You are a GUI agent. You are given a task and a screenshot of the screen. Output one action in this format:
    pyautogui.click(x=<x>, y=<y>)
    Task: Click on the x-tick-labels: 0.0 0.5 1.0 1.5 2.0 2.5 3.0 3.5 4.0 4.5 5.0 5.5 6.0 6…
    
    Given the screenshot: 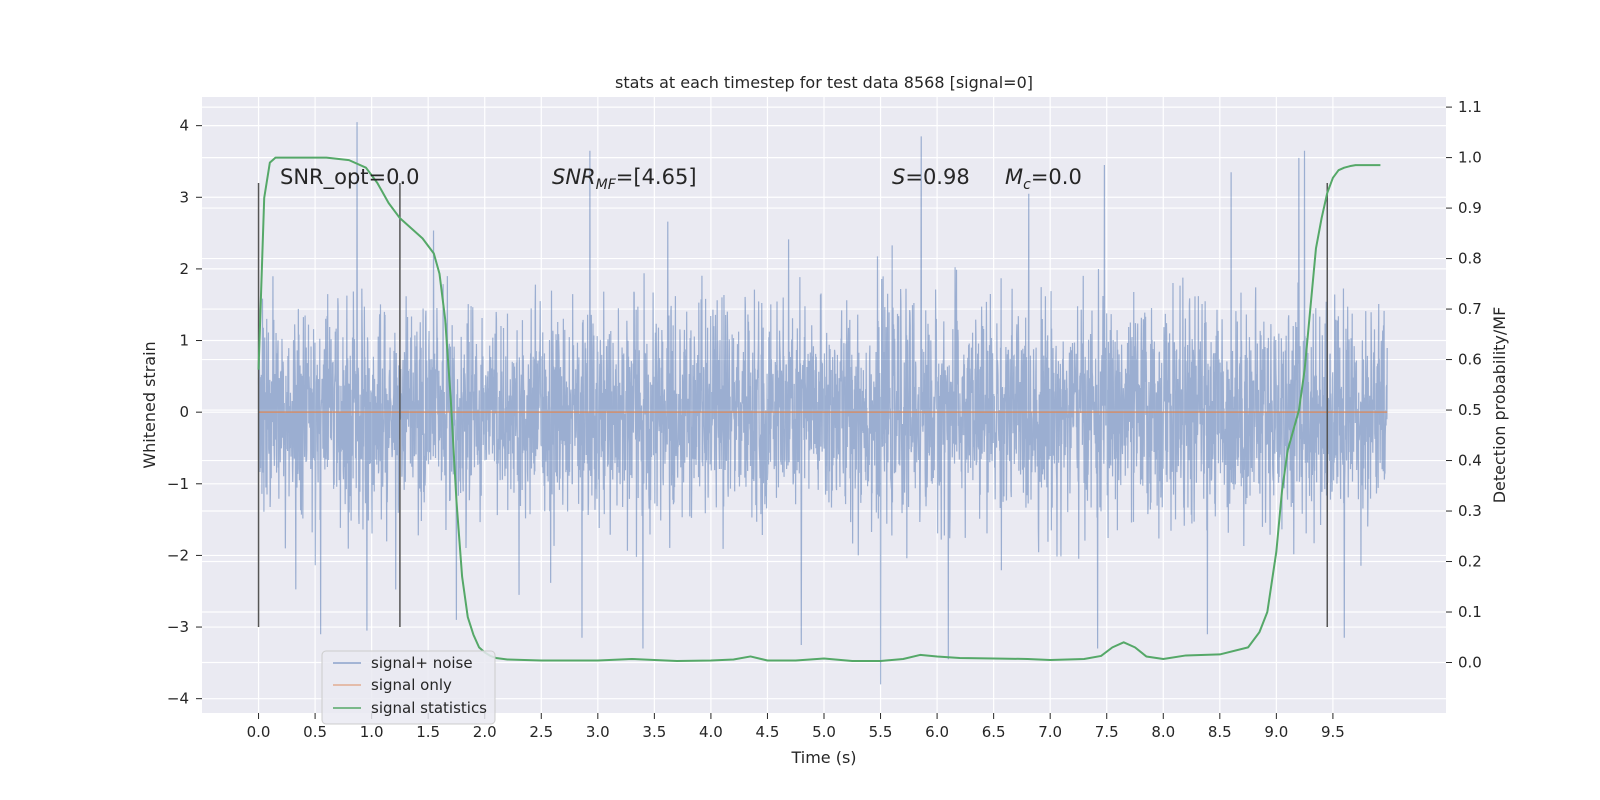 What is the action you would take?
    pyautogui.click(x=796, y=727)
    